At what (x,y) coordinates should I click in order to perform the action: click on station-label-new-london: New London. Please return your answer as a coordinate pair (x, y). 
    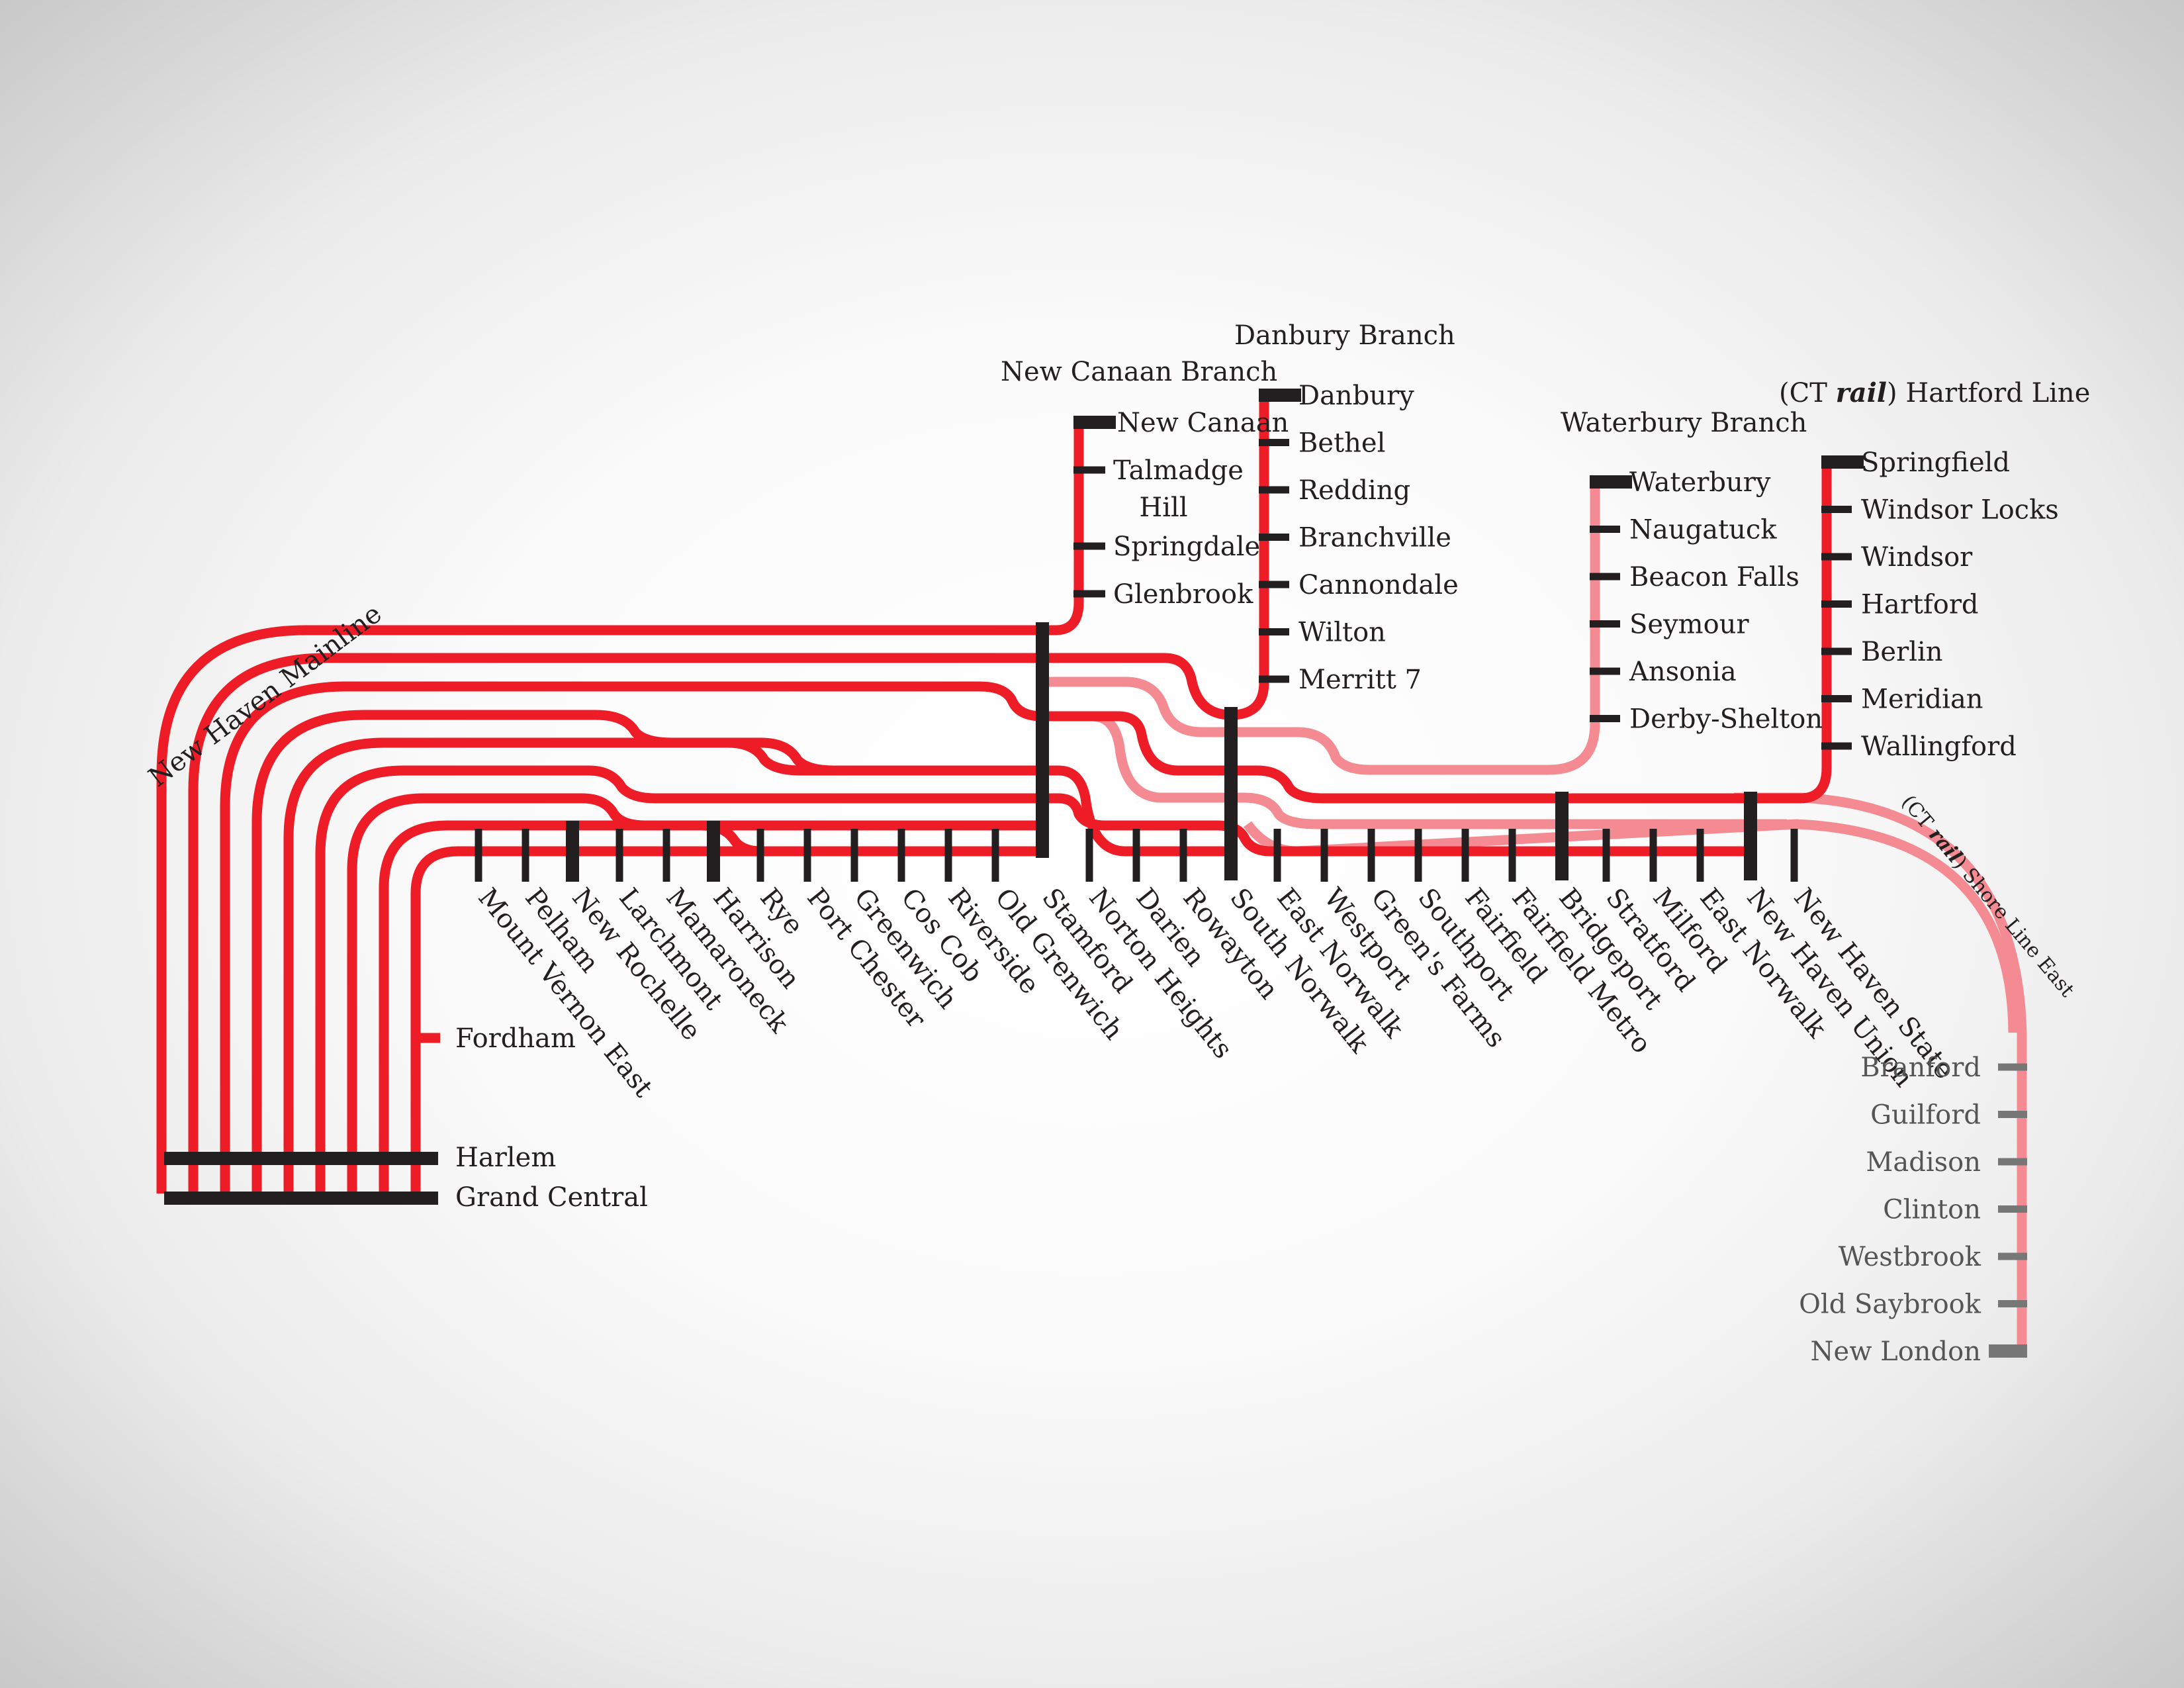
    Looking at the image, I should click on (1896, 1351).